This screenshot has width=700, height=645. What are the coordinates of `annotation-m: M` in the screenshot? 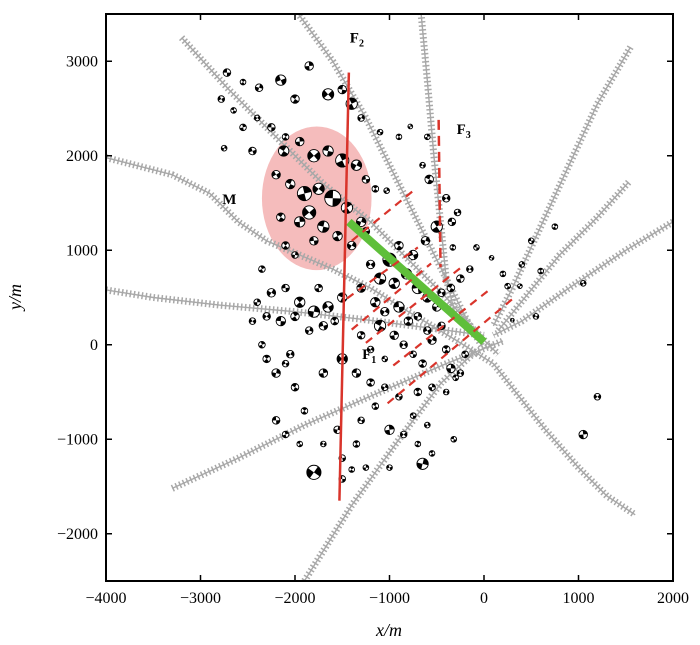 It's located at (229, 200).